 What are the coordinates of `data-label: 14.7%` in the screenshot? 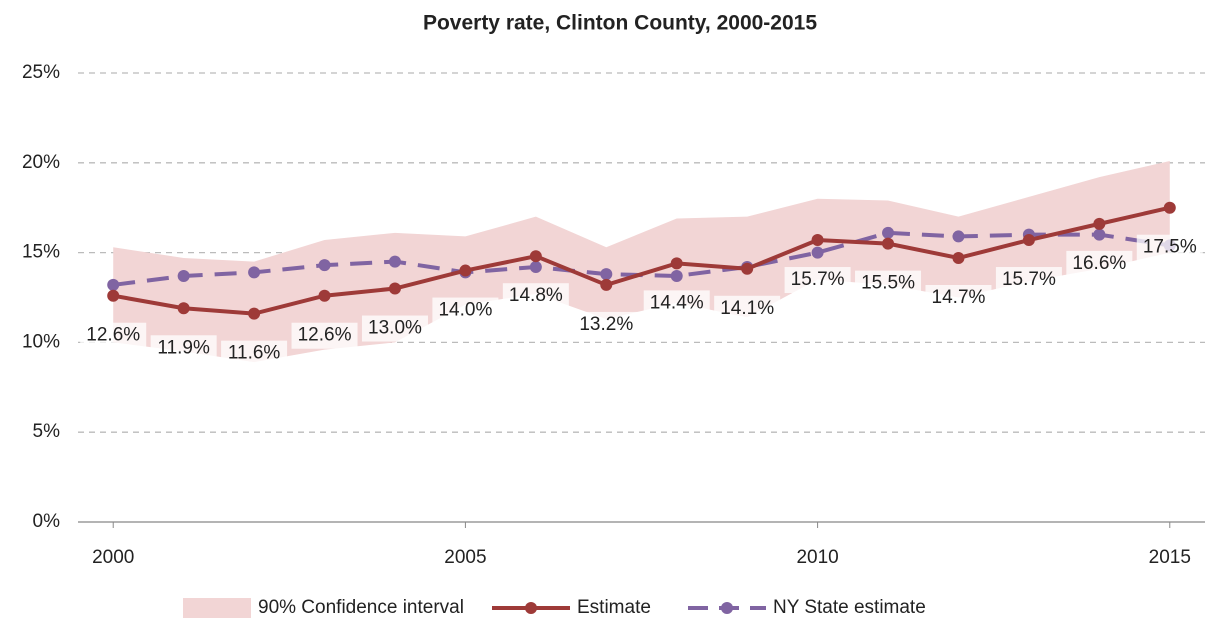 It's located at (959, 297).